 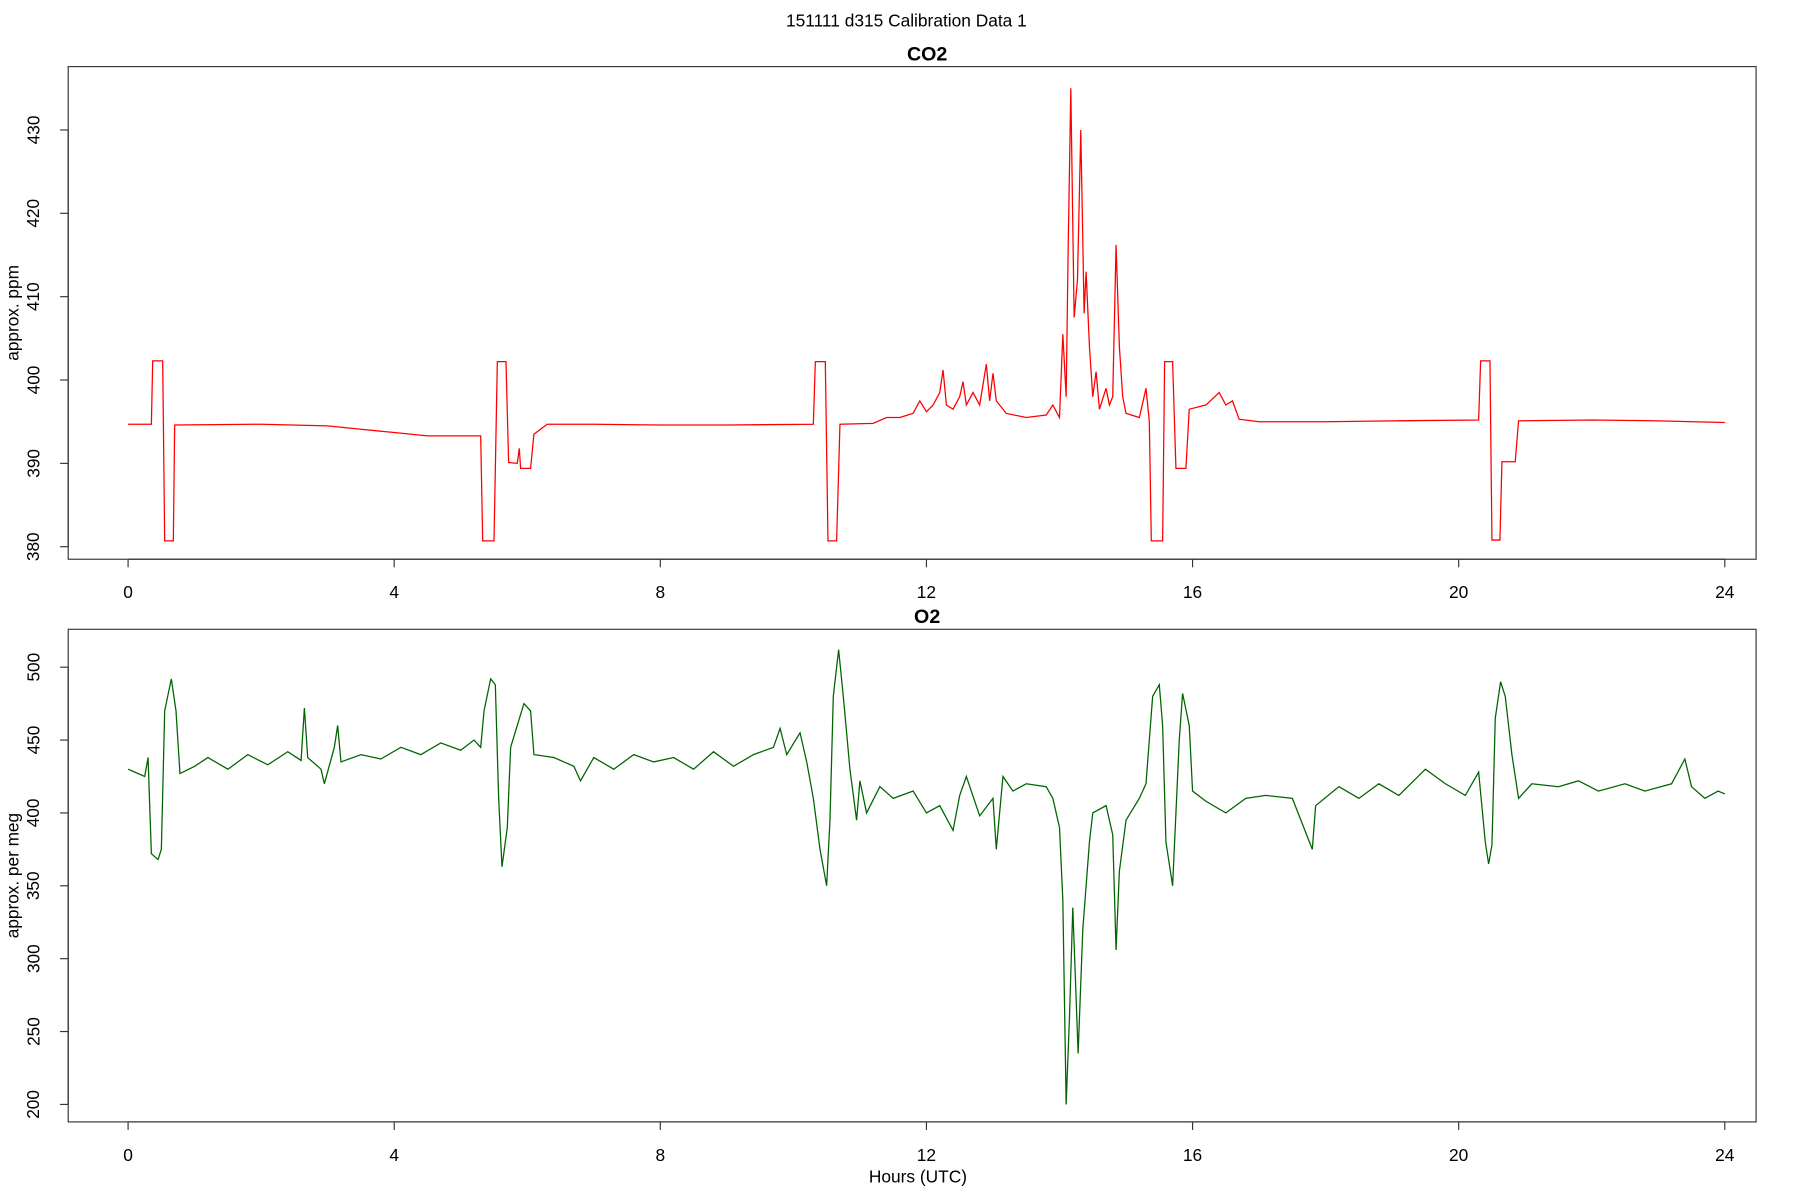 What do you see at coordinates (33, 546) in the screenshot?
I see `y-tick-label: 380` at bounding box center [33, 546].